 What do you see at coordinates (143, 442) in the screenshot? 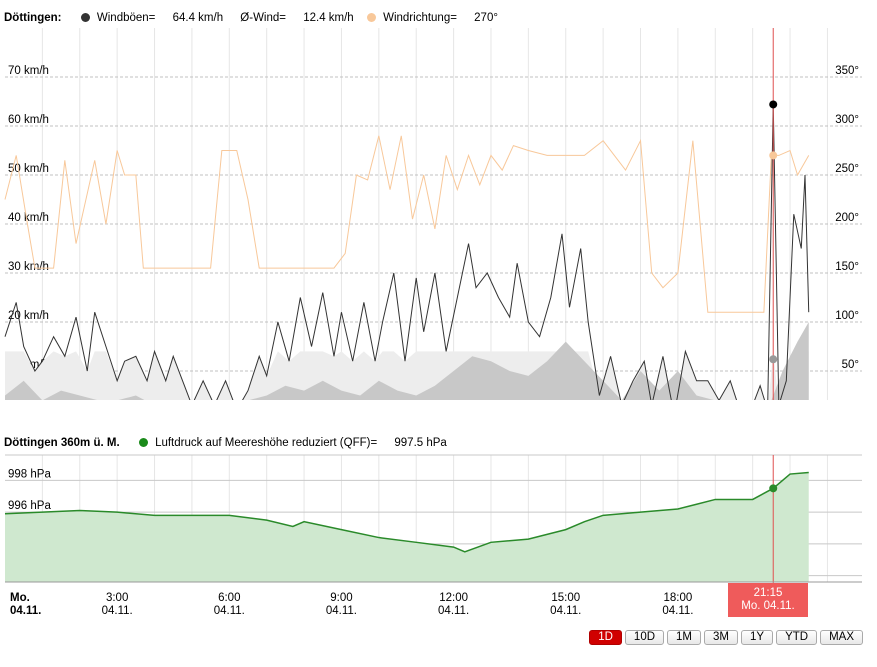
I see `pressure-legend-marker` at bounding box center [143, 442].